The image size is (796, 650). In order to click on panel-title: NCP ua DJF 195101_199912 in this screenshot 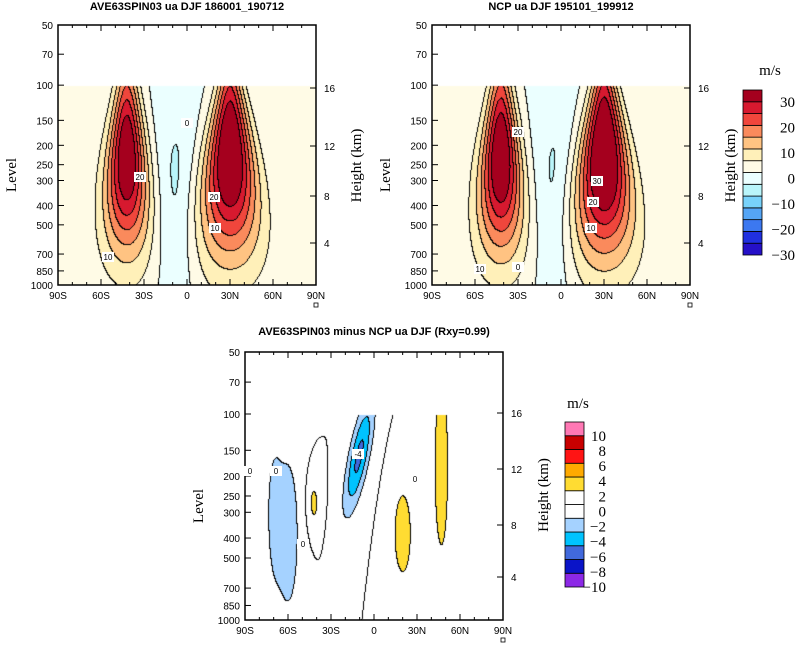, I will do `click(561, 7)`.